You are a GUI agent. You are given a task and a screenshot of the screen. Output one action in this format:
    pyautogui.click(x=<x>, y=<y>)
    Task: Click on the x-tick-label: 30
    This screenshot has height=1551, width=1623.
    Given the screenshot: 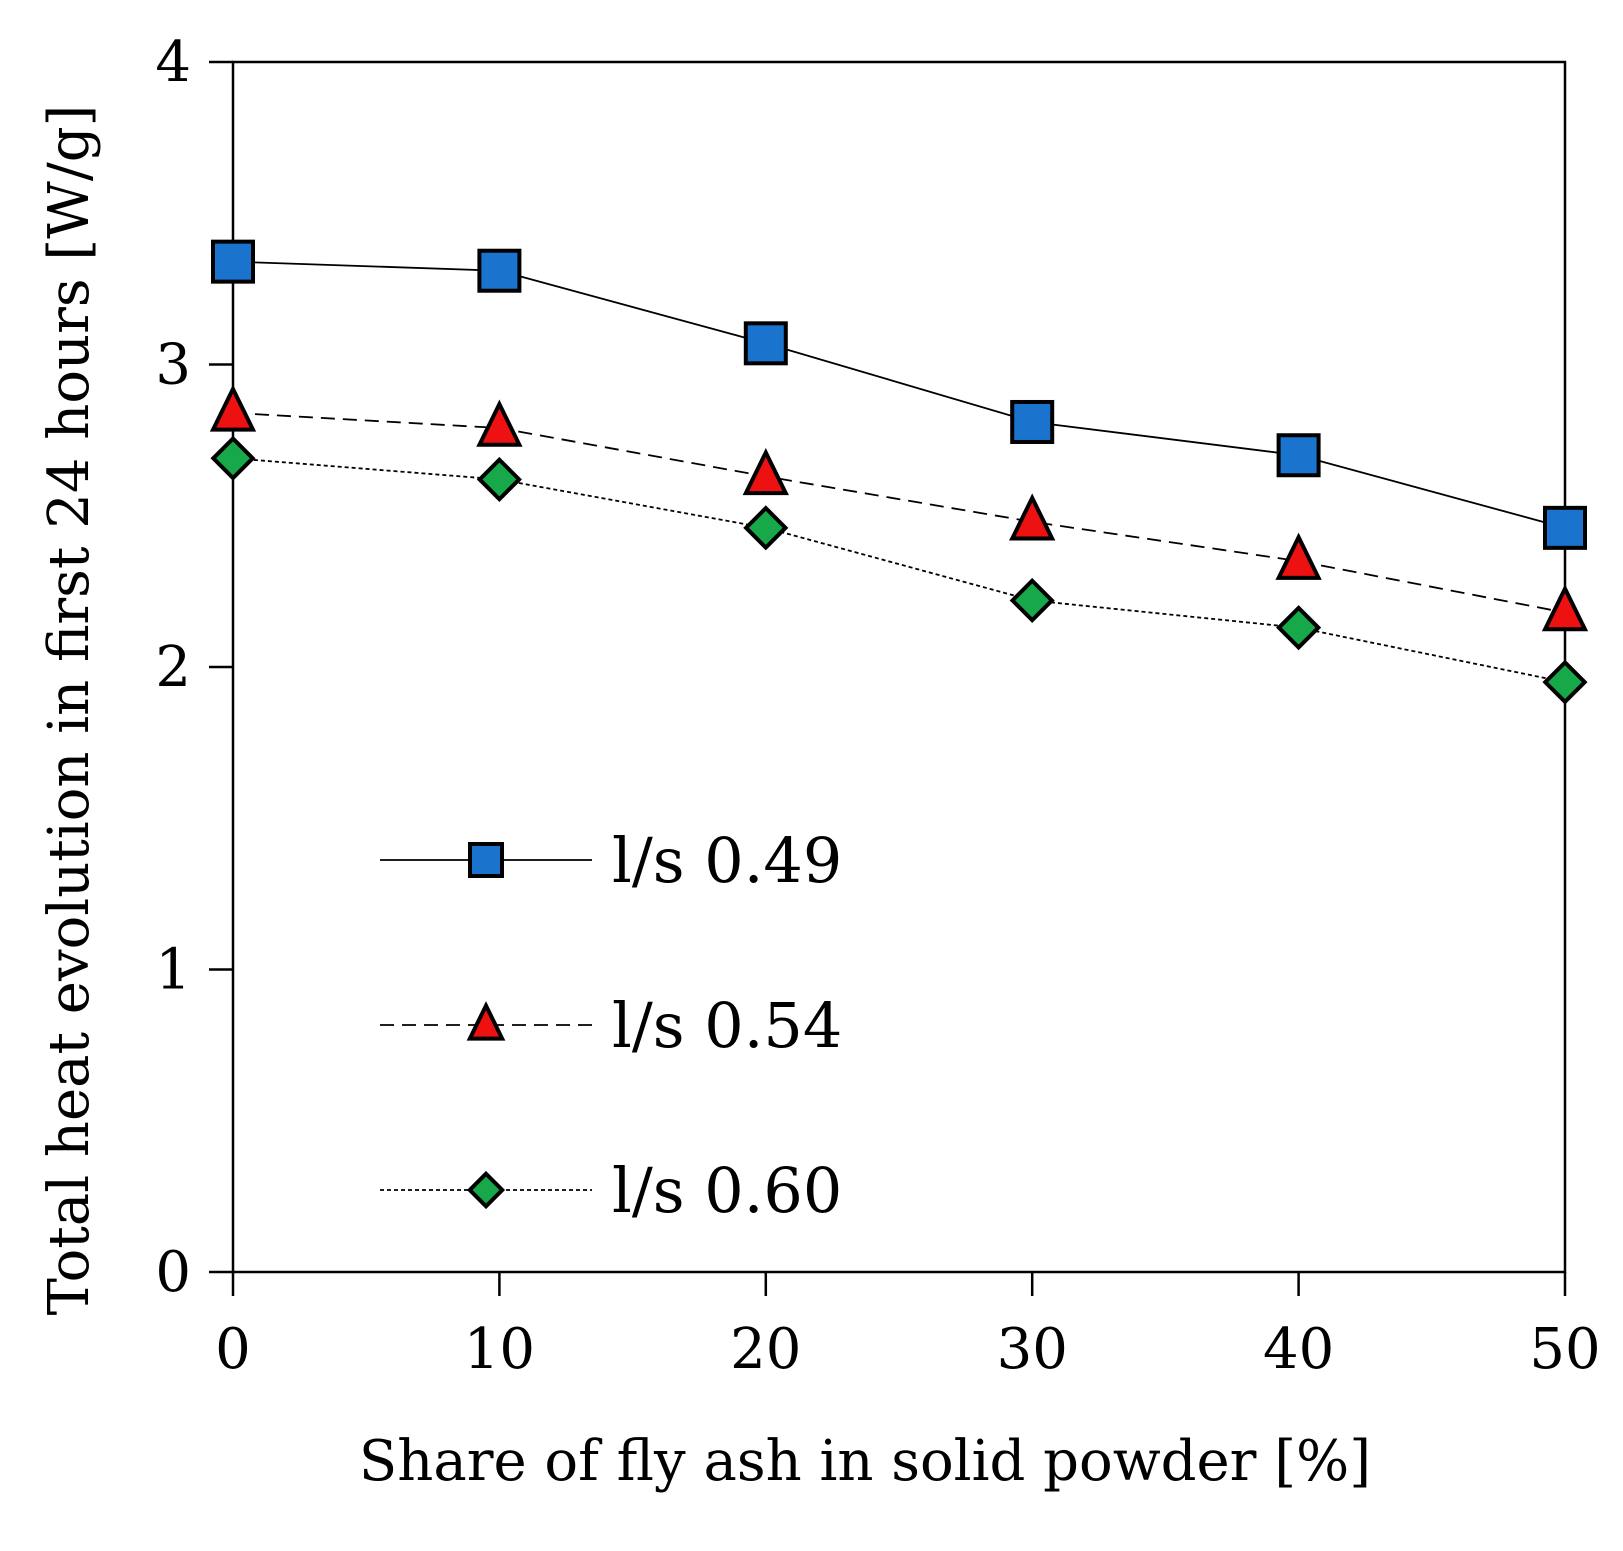 What is the action you would take?
    pyautogui.click(x=1032, y=1349)
    